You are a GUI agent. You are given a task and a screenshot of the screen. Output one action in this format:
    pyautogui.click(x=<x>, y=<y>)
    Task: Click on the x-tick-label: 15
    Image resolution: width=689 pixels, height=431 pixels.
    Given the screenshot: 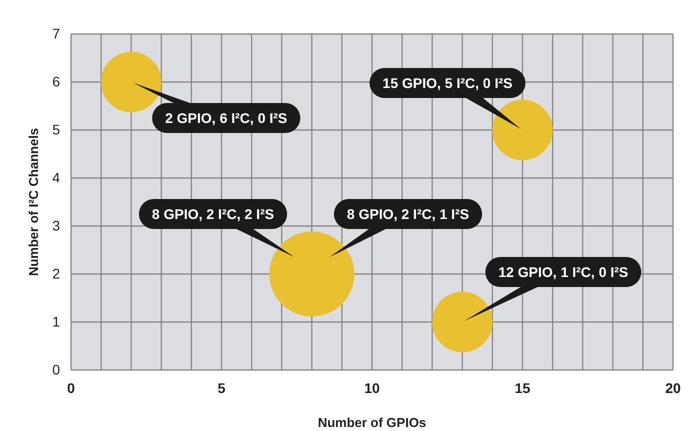 What is the action you would take?
    pyautogui.click(x=522, y=388)
    